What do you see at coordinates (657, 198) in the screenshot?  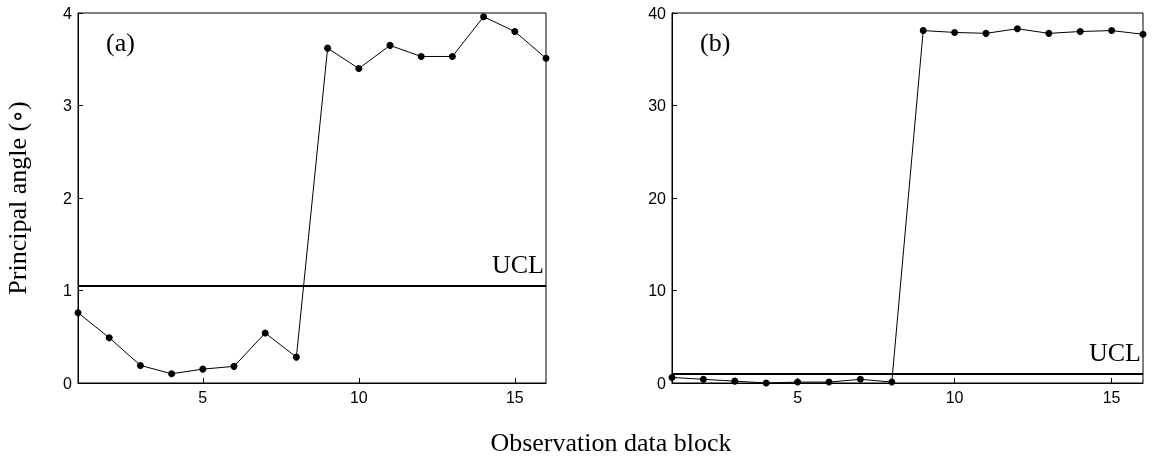 I see `y-tick-label: 20` at bounding box center [657, 198].